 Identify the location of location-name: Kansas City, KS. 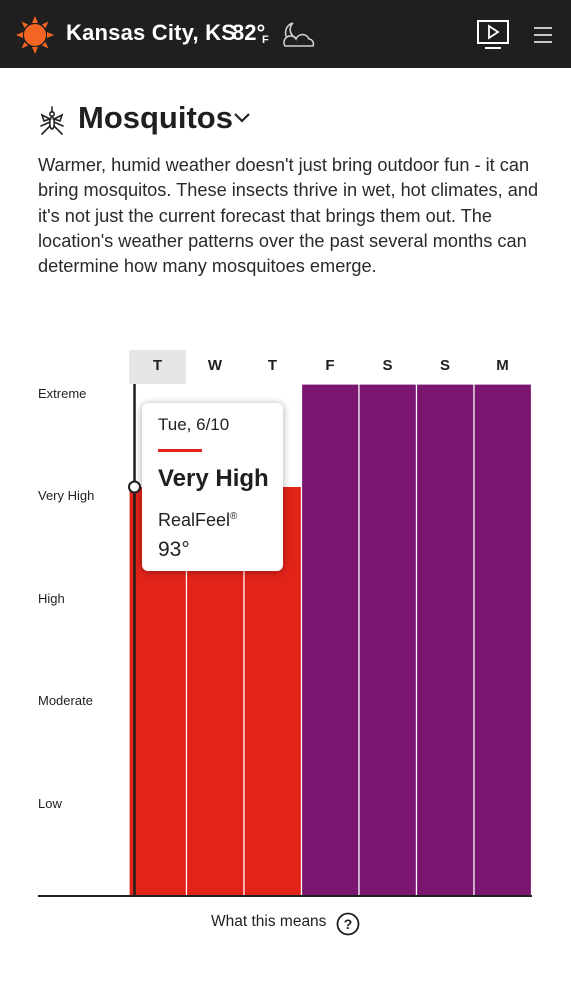
(151, 32).